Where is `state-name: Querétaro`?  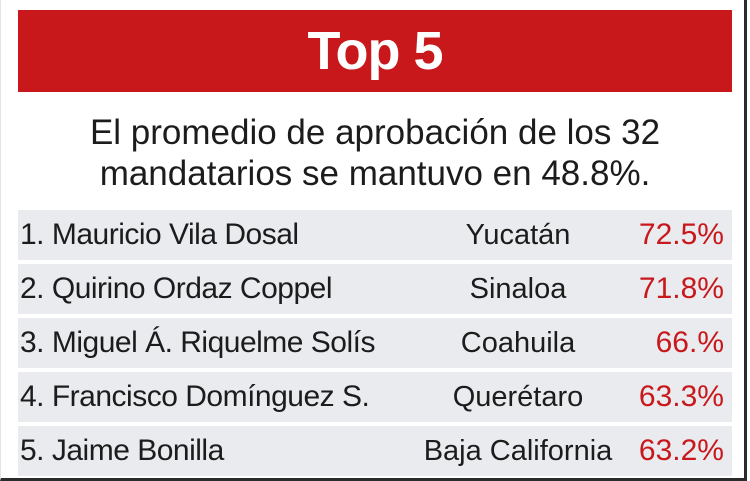 state-name: Querétaro is located at coordinates (518, 396).